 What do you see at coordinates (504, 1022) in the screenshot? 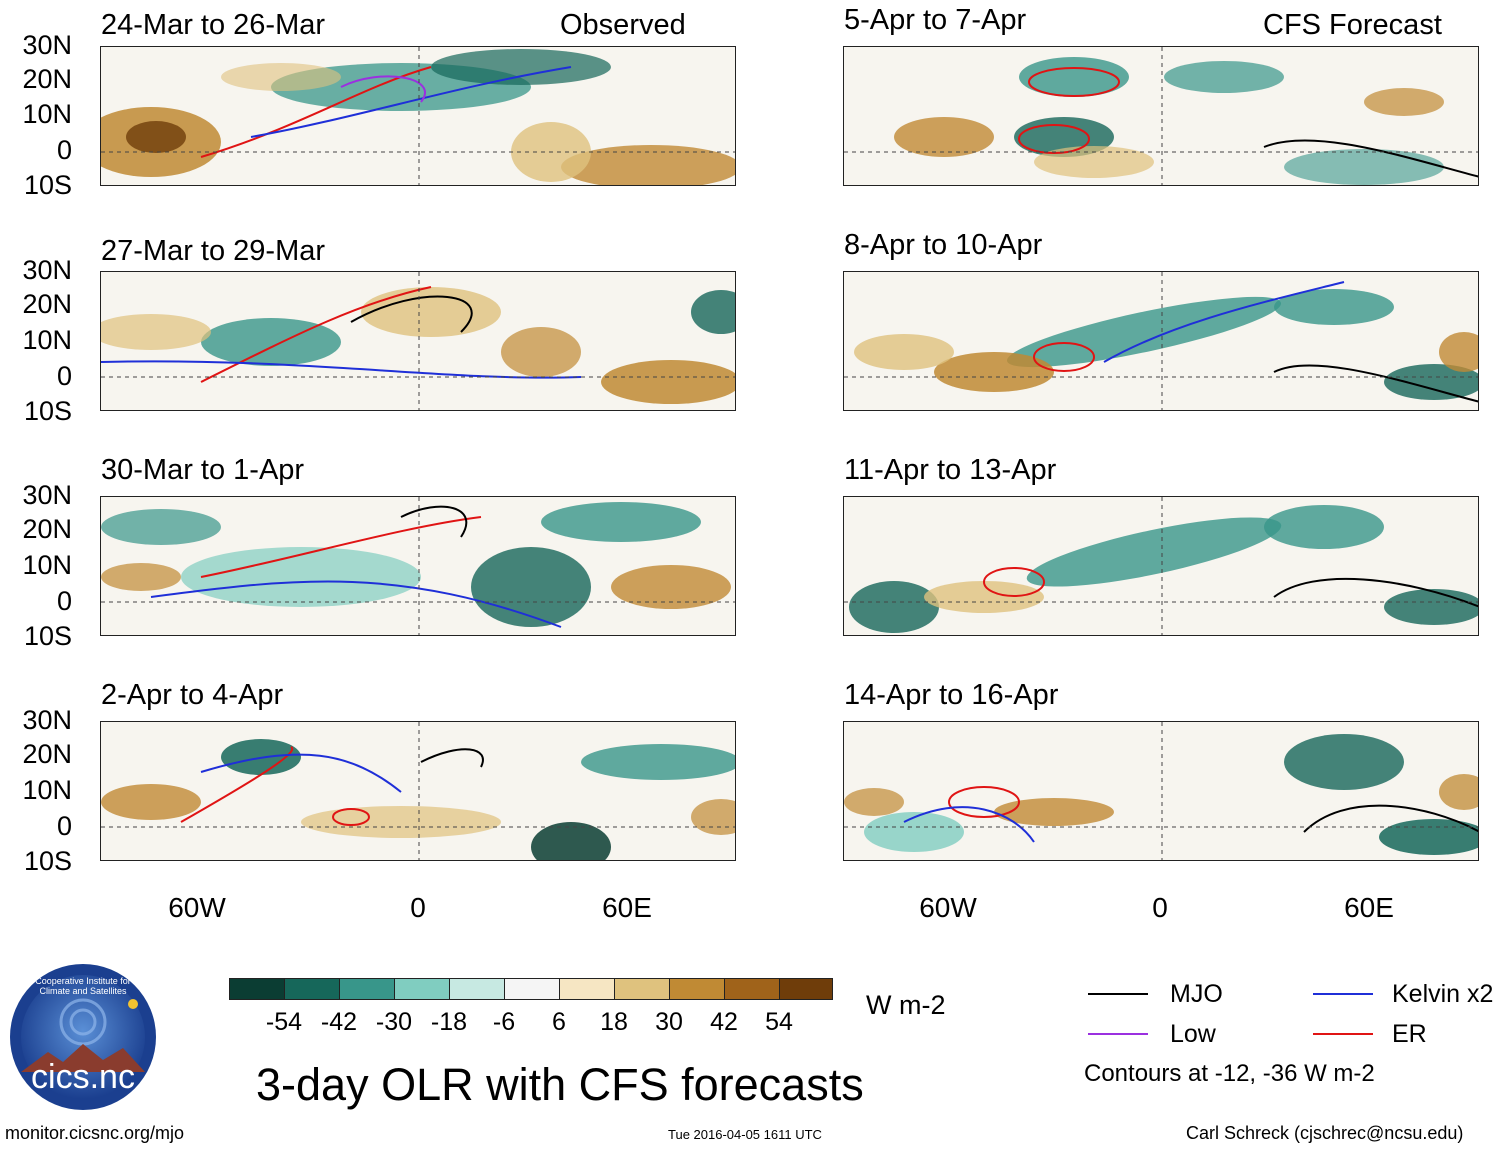
I see `colorbar-label: -6` at bounding box center [504, 1022].